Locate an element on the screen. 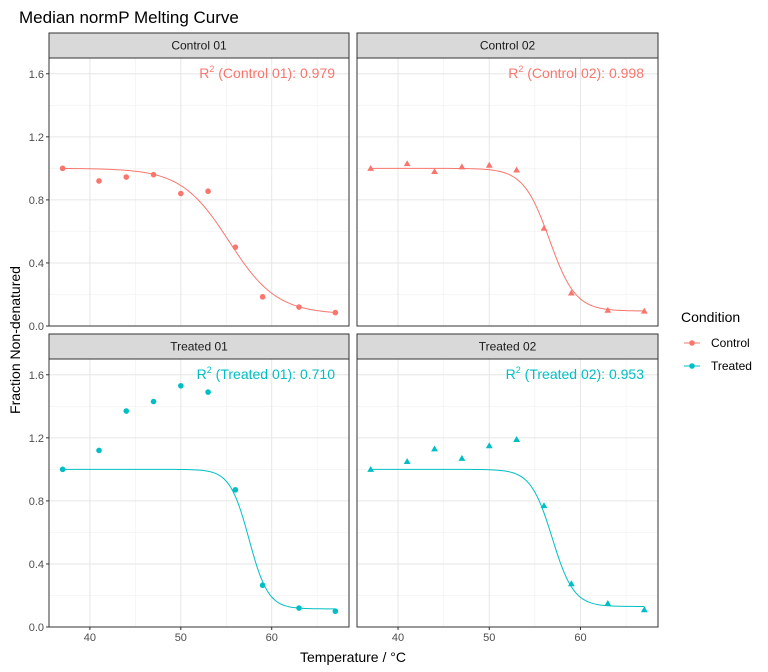 This screenshot has width=768, height=672. legend-title: Condition is located at coordinates (710, 317).